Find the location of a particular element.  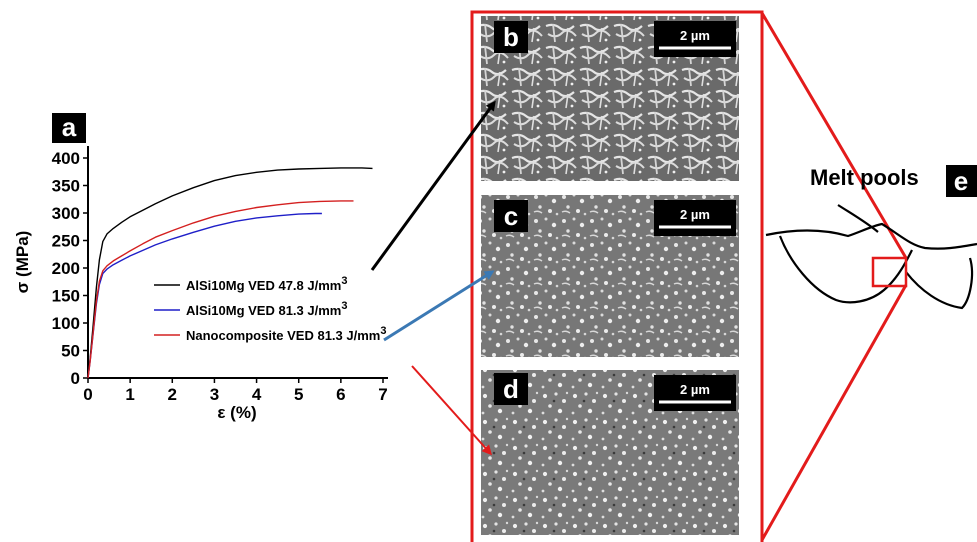

panel-label-c: c is located at coordinates (511, 216).